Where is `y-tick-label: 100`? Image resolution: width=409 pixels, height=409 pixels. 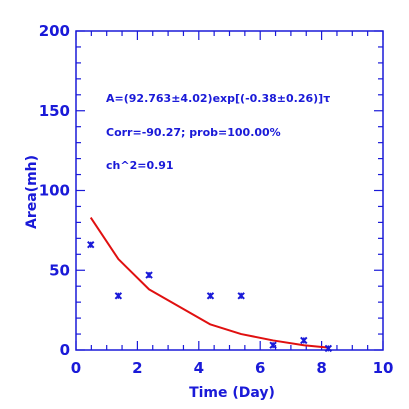 y-tick-label: 100 is located at coordinates (54, 191).